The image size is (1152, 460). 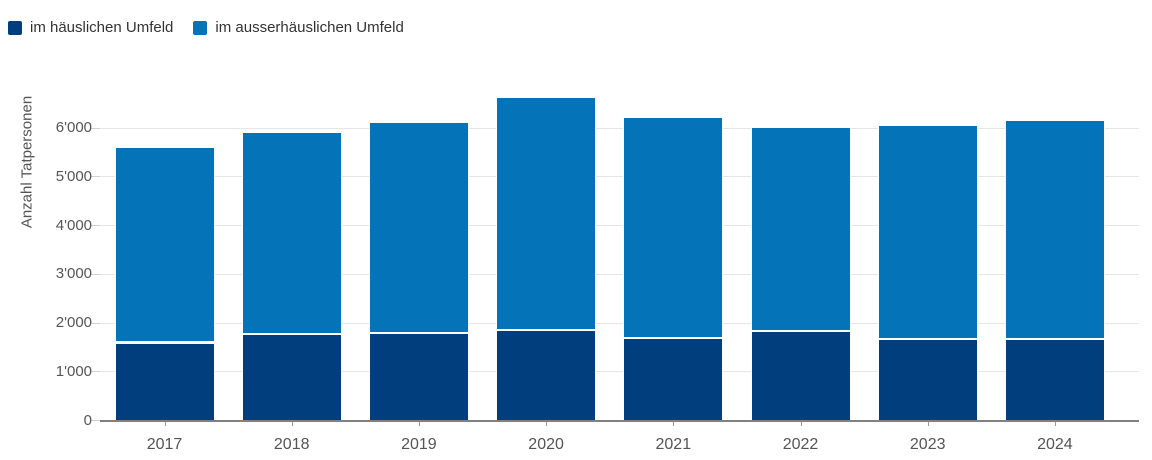 I want to click on x-axis-tick-2023, so click(x=928, y=423).